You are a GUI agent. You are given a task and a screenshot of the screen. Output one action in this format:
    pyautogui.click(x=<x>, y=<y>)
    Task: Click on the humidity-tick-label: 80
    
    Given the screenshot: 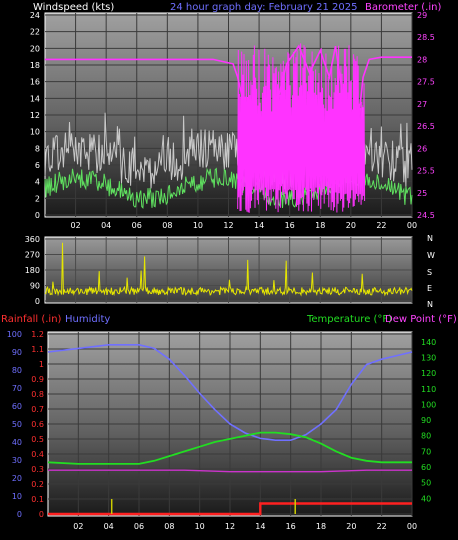 What is the action you would take?
    pyautogui.click(x=17, y=370)
    